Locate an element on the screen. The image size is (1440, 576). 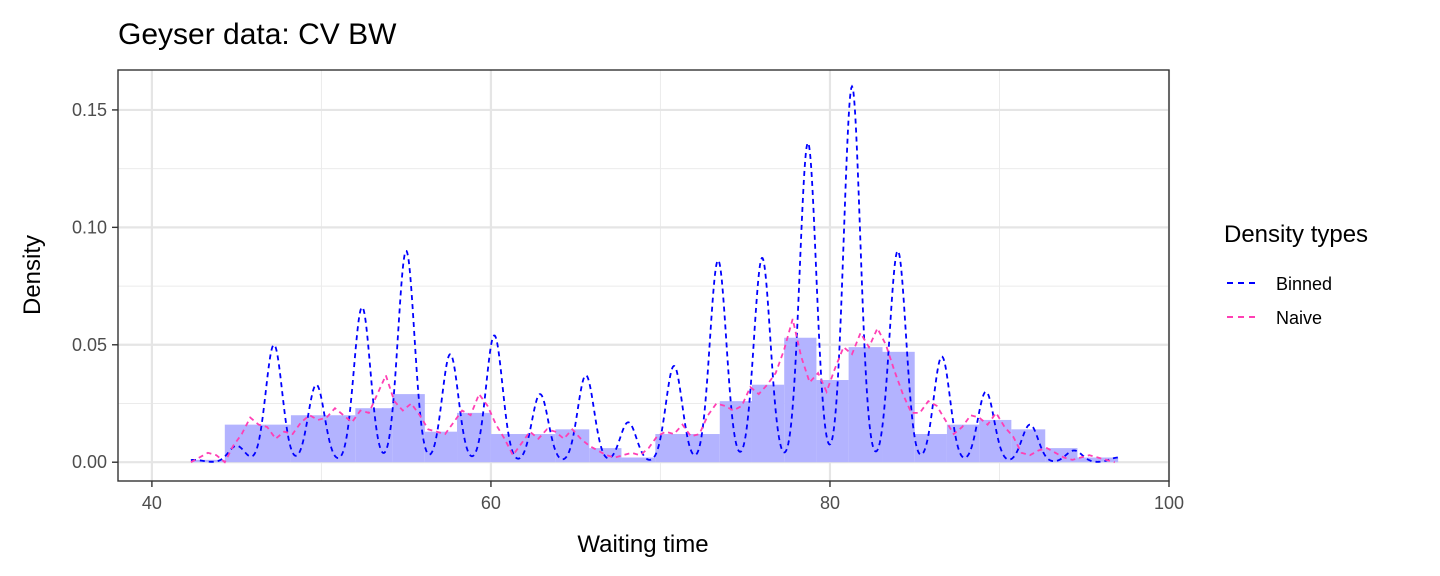
y-tick-label: 0.10 is located at coordinates (89, 227).